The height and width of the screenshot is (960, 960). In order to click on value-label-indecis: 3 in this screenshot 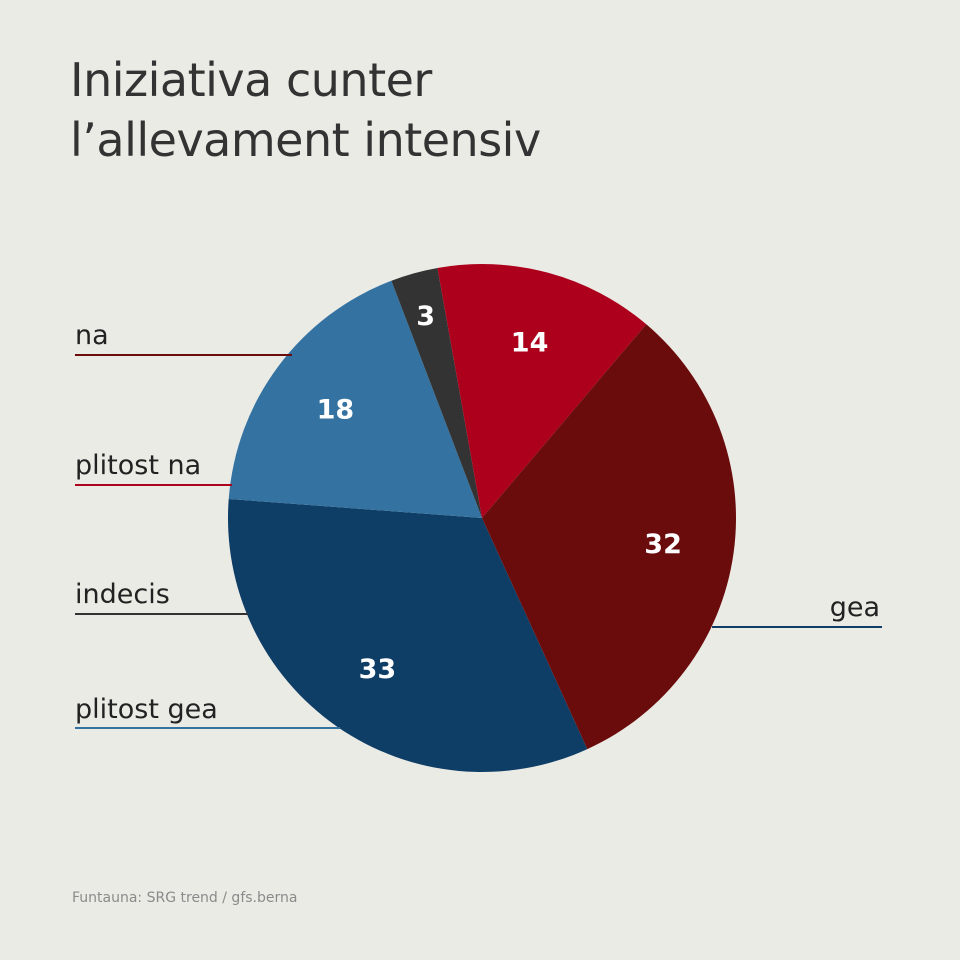, I will do `click(425, 316)`.